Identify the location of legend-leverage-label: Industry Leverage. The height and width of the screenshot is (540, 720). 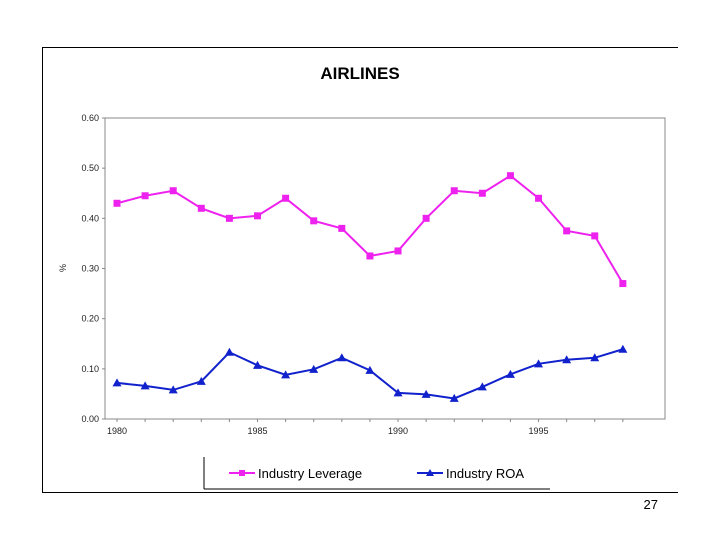
(310, 473).